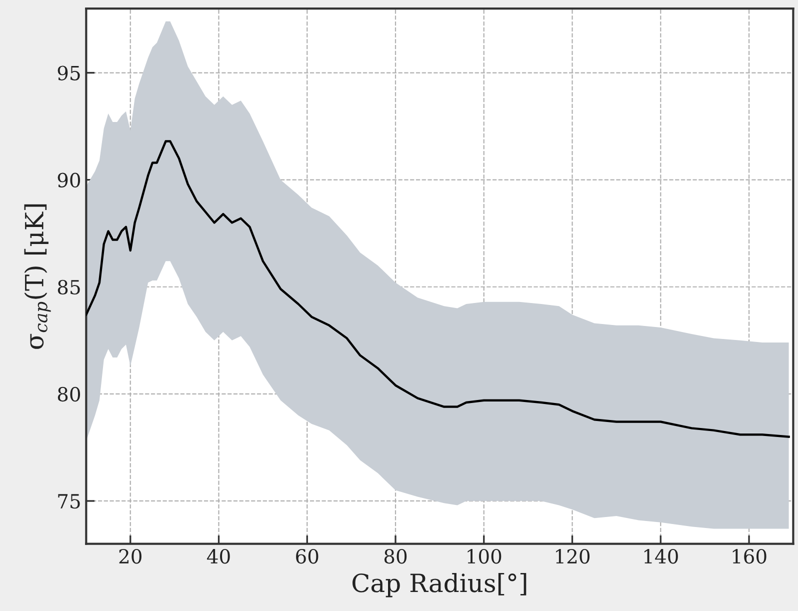 Image resolution: width=798 pixels, height=611 pixels. What do you see at coordinates (37, 276) in the screenshot?
I see `y-axis-title: σ$_{cap}$(T) [μK]` at bounding box center [37, 276].